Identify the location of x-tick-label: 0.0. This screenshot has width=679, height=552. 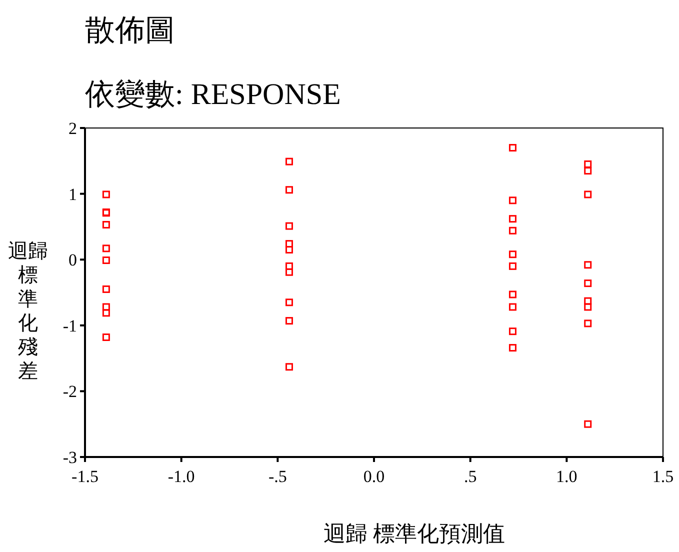
(374, 476).